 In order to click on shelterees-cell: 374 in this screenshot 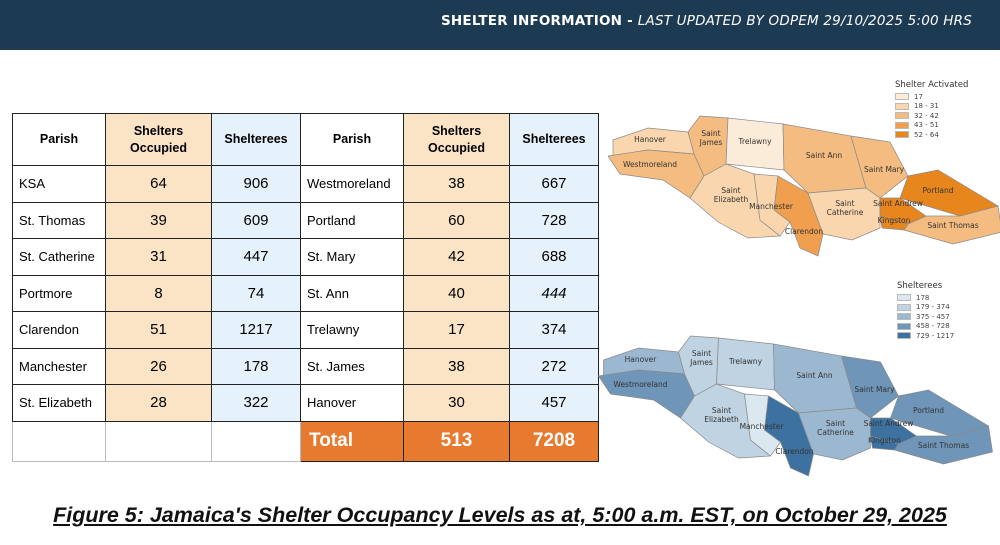, I will do `click(554, 330)`.